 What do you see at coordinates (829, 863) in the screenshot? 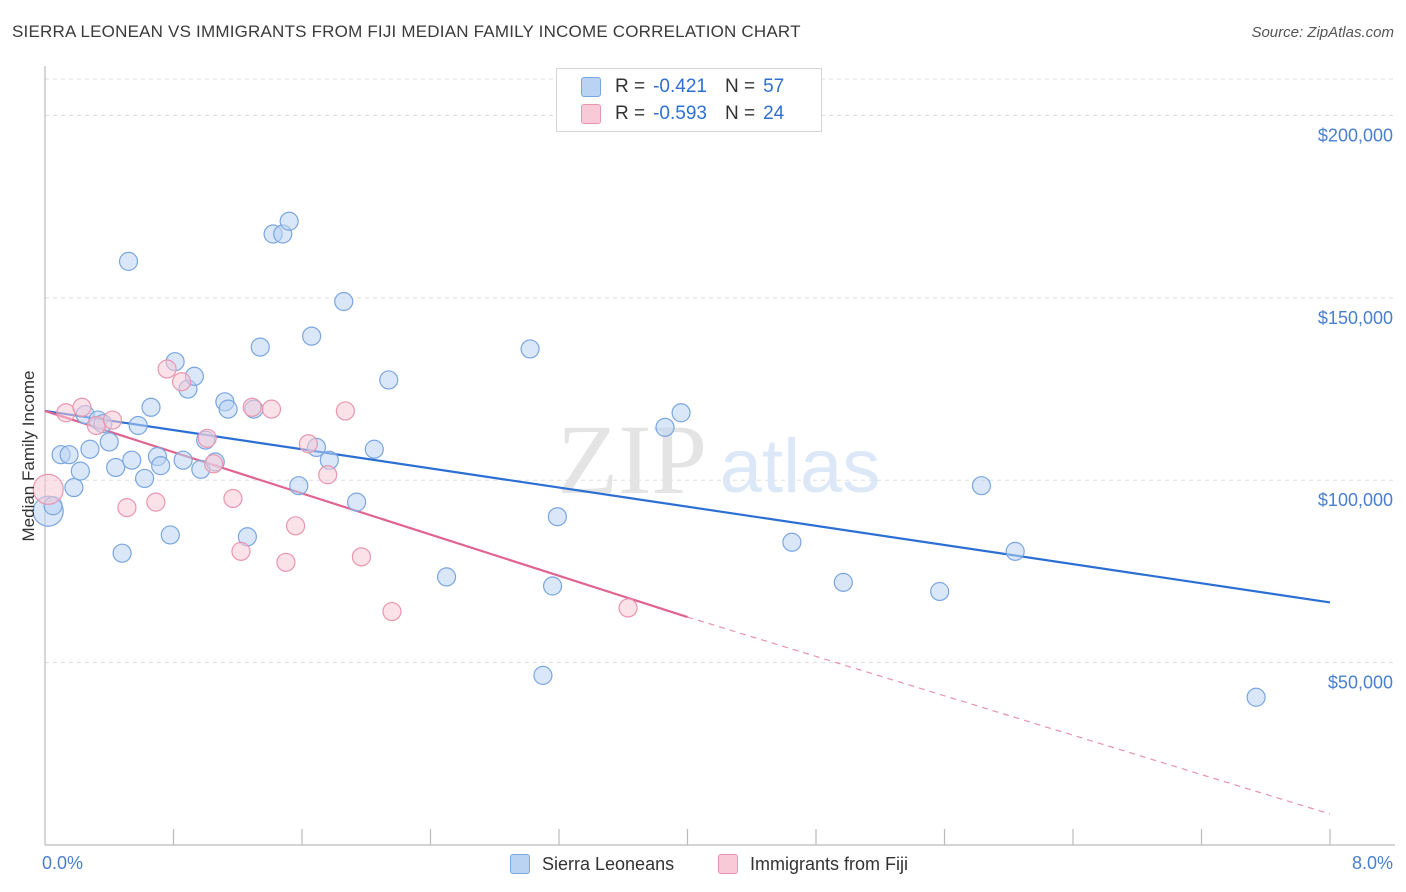
I see `bottom-legend-label: Immigrants from Fiji` at bounding box center [829, 863].